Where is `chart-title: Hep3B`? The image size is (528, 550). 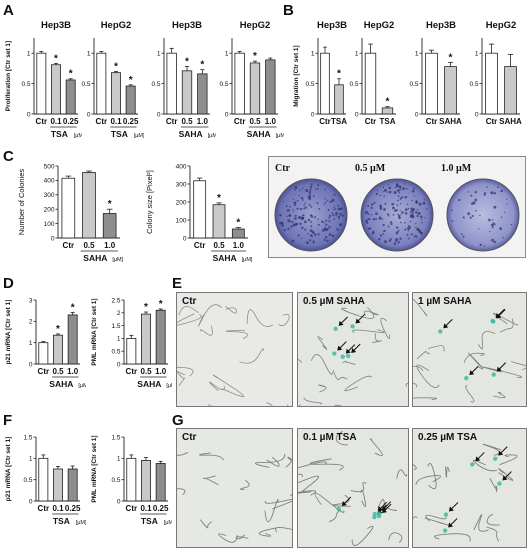
chart-title: Hep3B is located at coordinates (332, 25).